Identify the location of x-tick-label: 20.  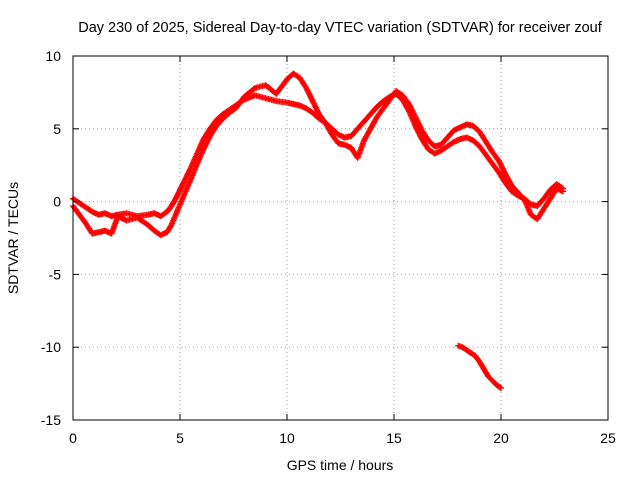
(501, 438).